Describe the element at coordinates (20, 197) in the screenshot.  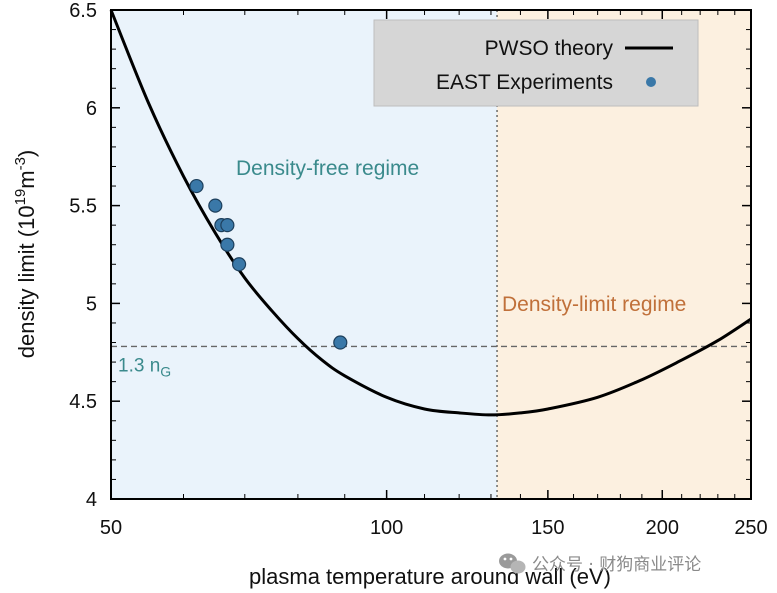
I see `y-title-exponent-1: 19` at that location.